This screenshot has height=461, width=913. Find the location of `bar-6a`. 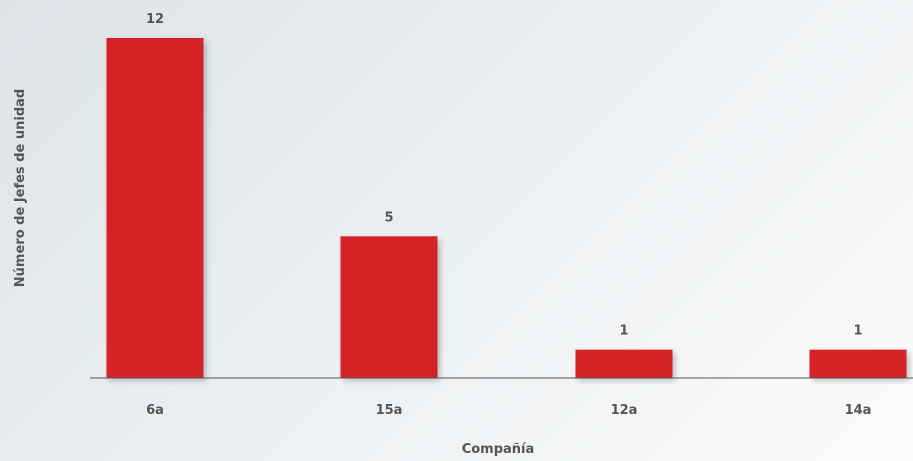

bar-6a is located at coordinates (155, 208).